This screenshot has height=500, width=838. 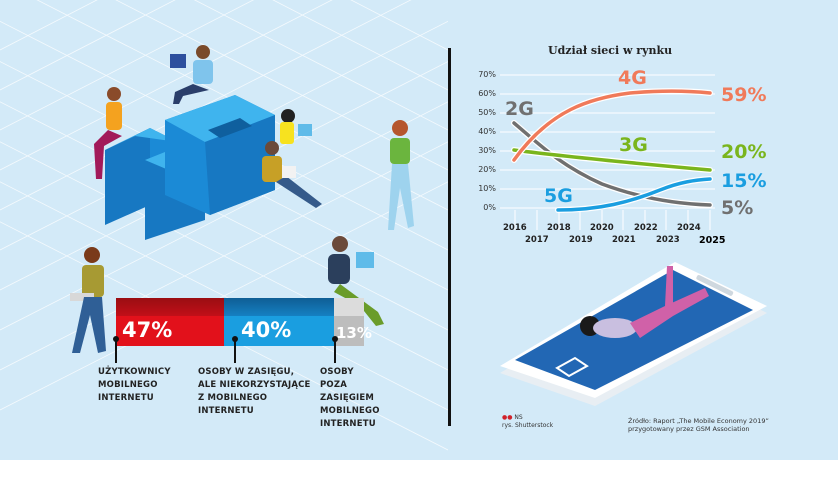 What do you see at coordinates (689, 429) in the screenshot?
I see `source-line: przygotowany przez GSM Association` at bounding box center [689, 429].